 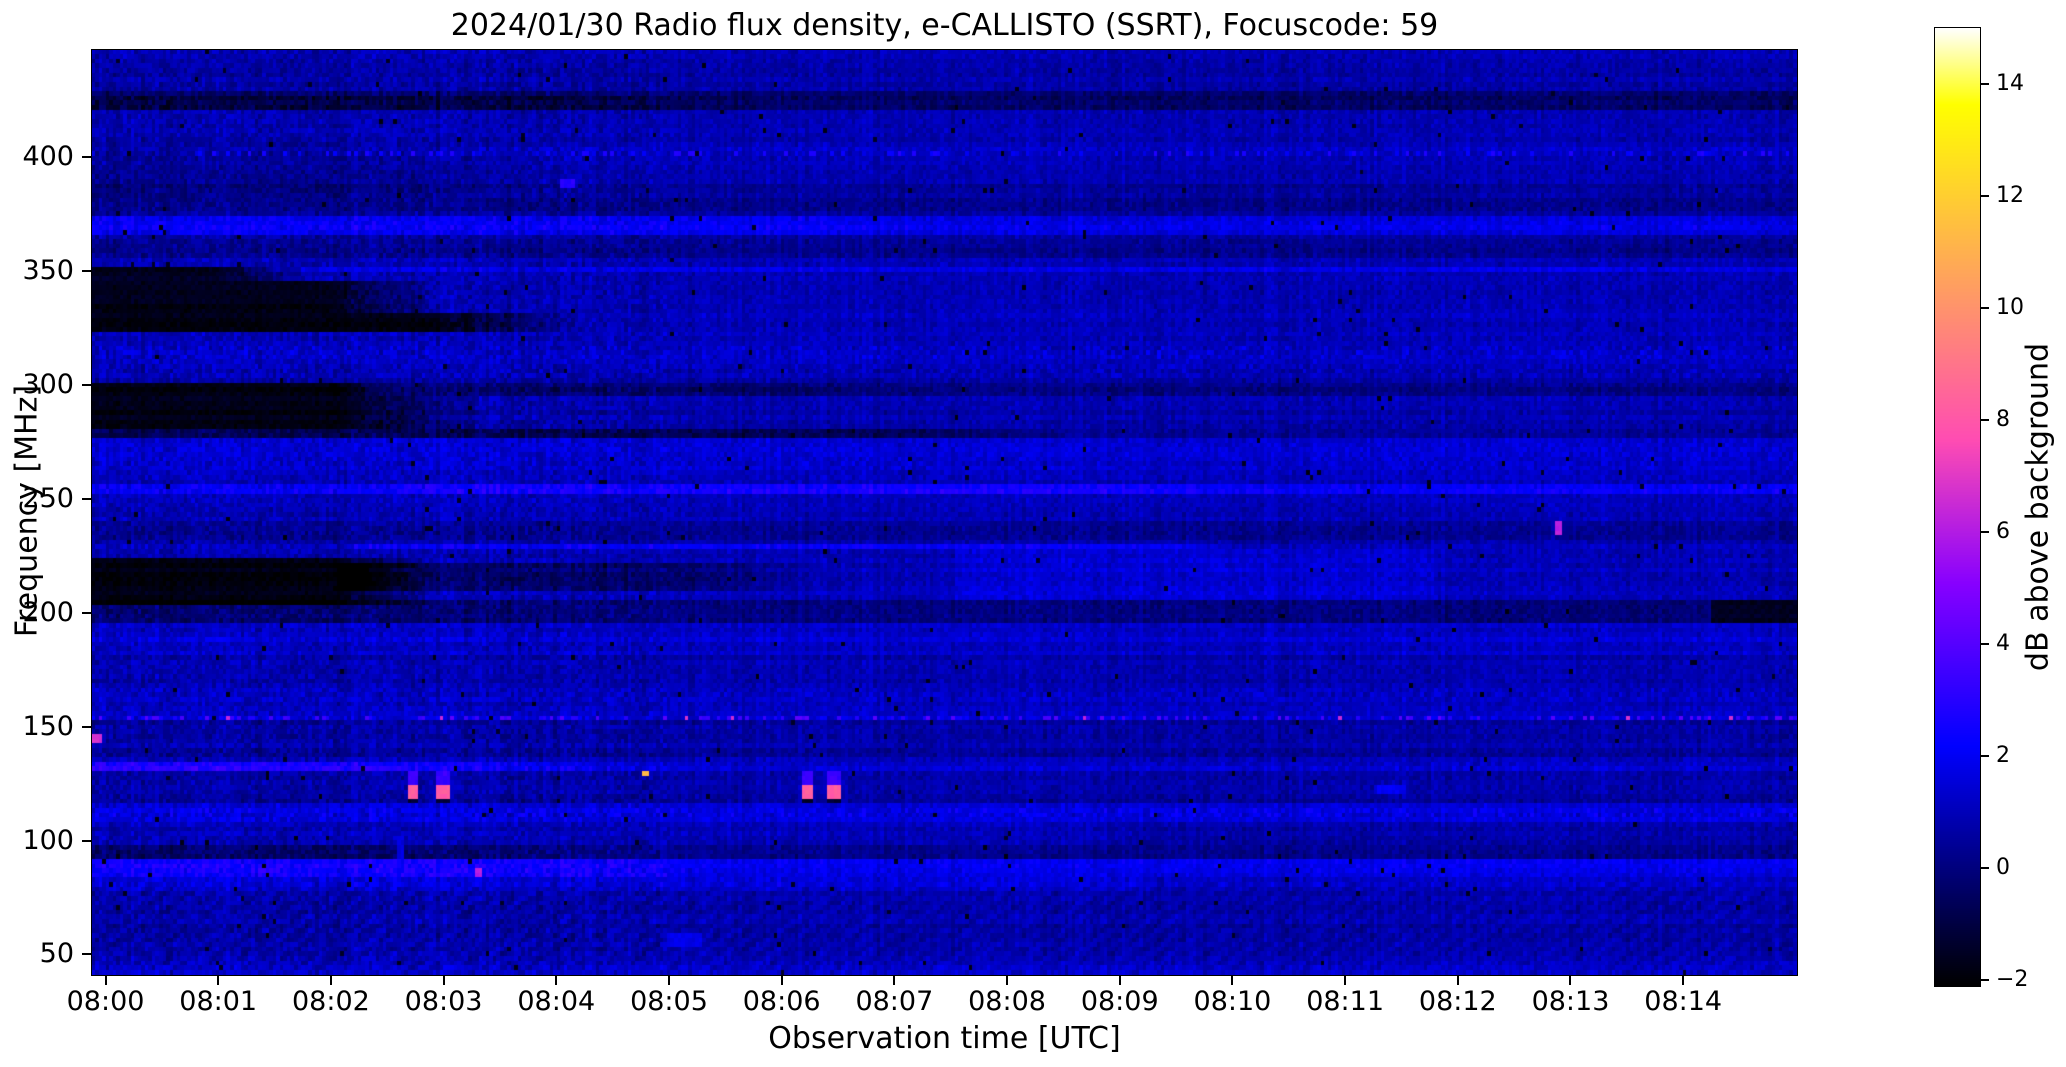 I want to click on y-tick-label: 50, so click(x=56, y=954).